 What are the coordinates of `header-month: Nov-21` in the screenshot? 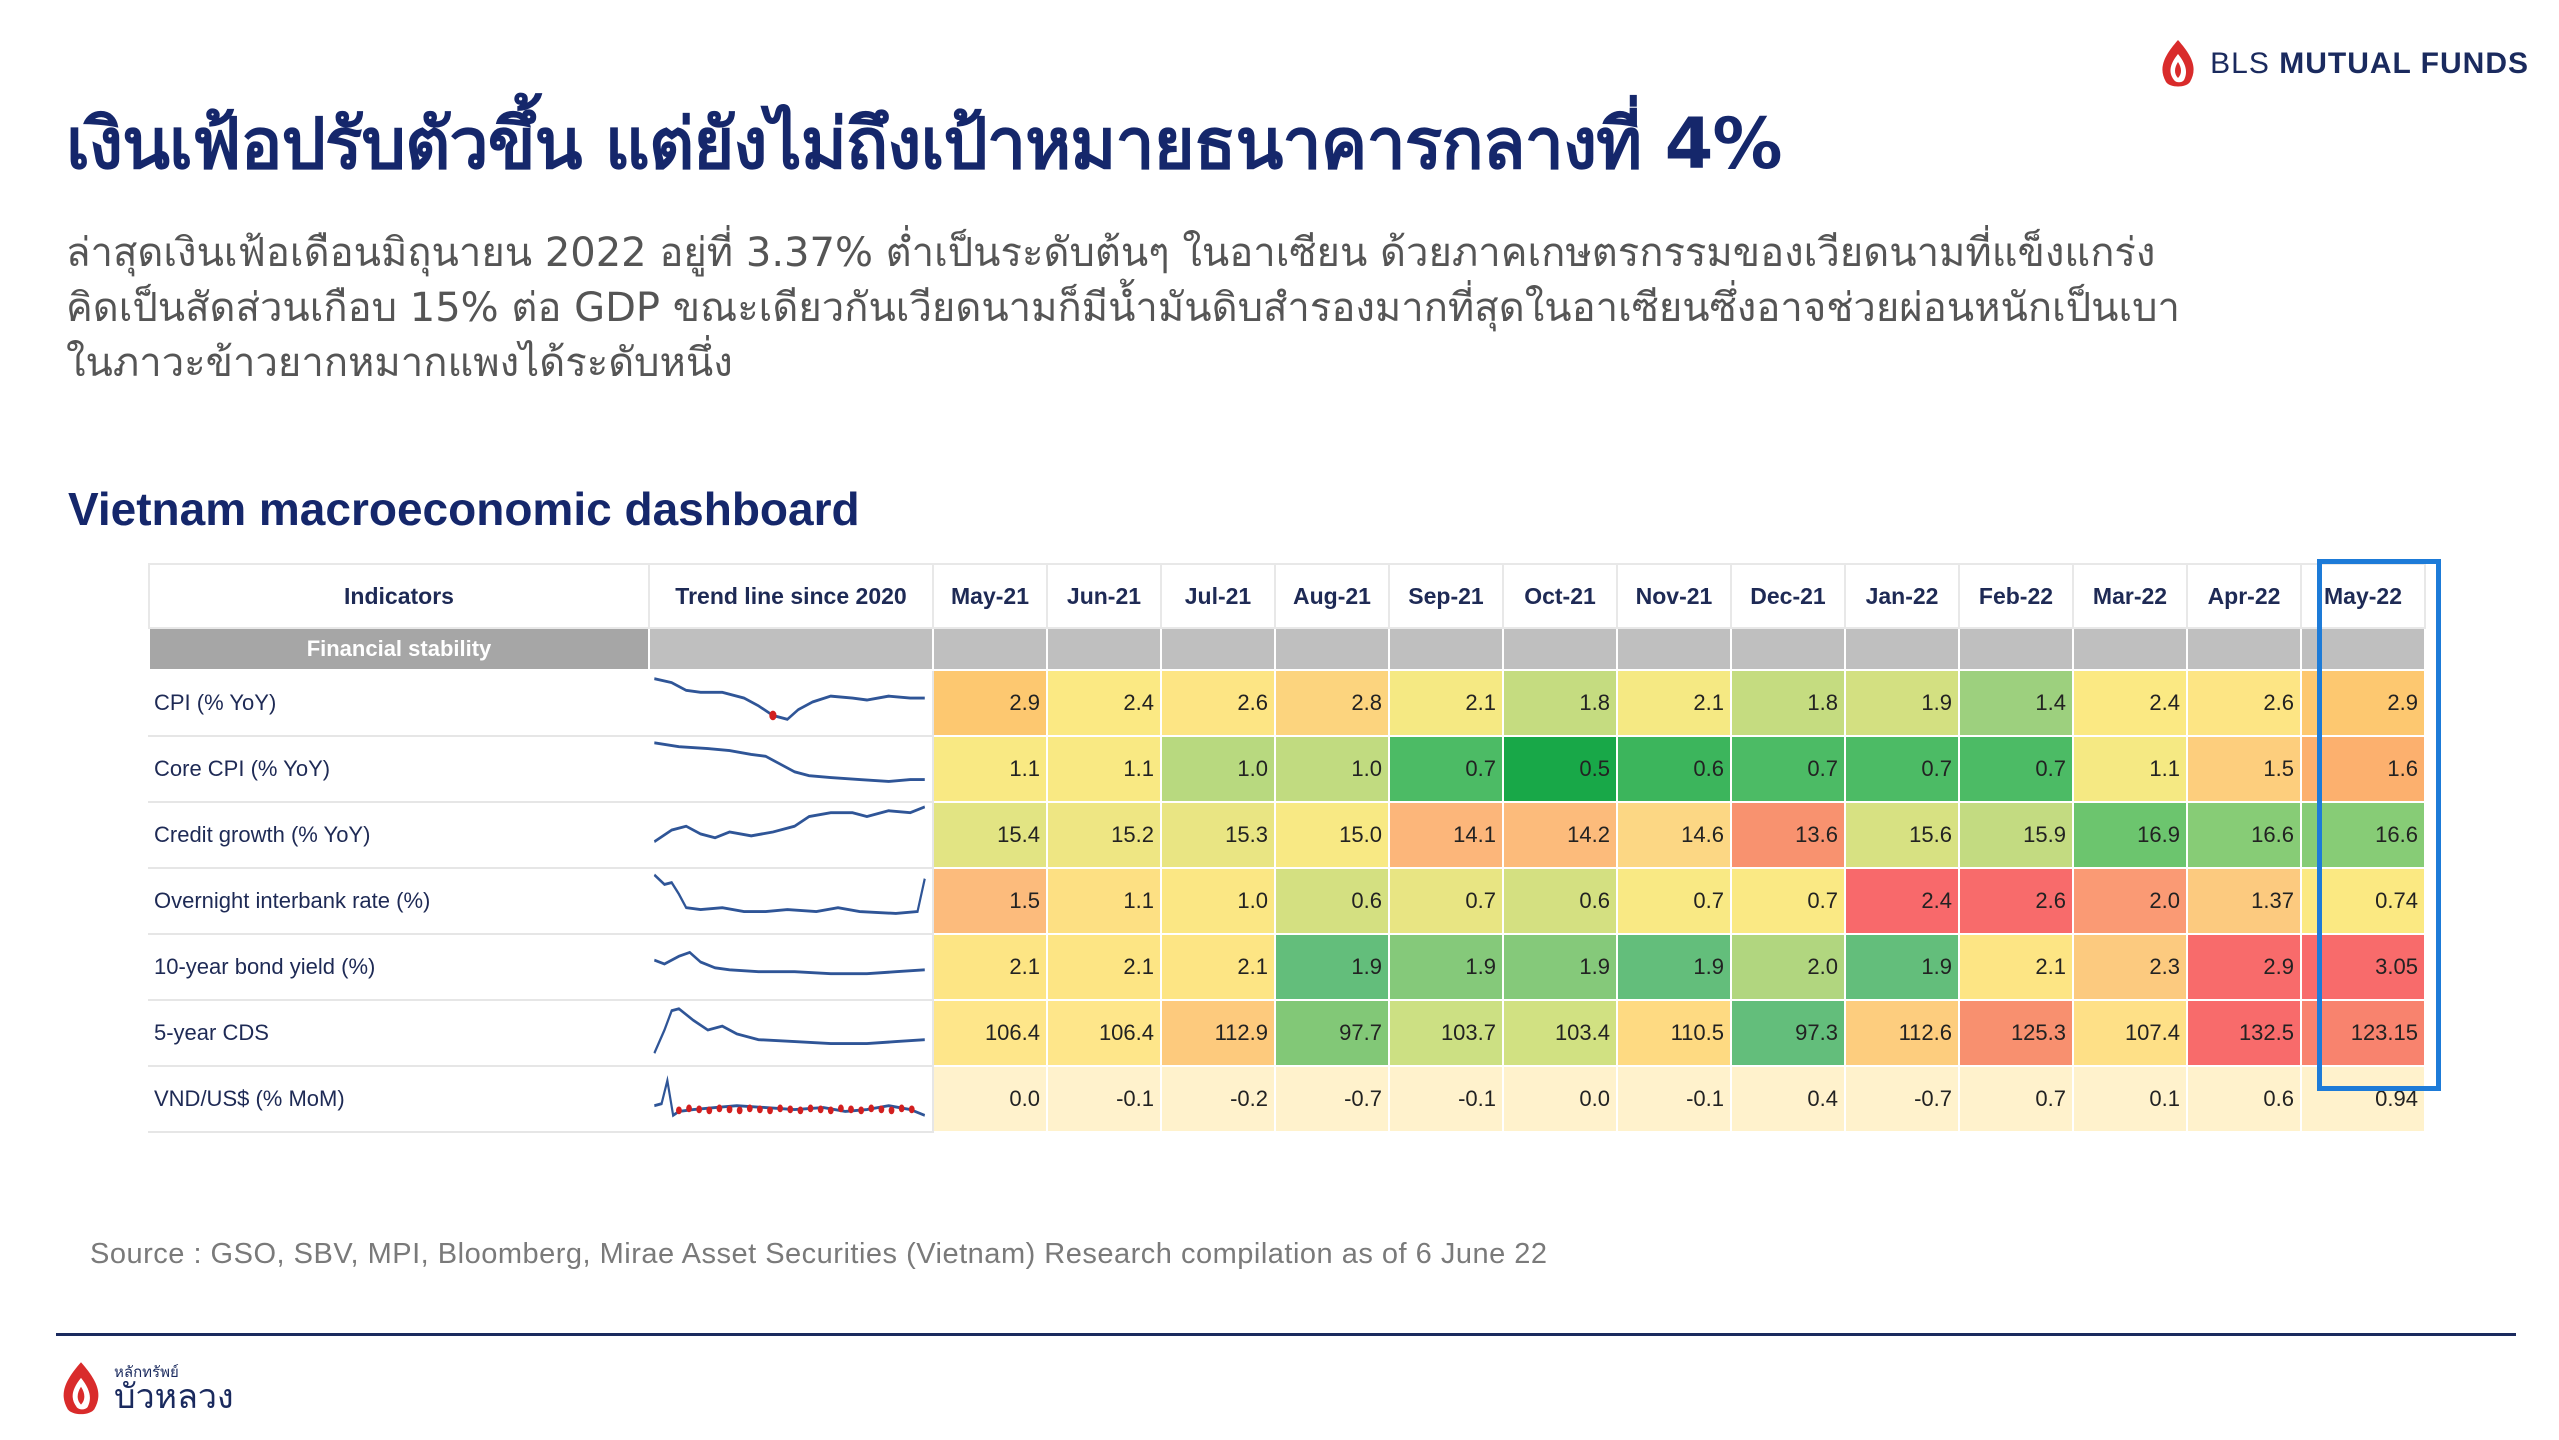 It's located at (1674, 596).